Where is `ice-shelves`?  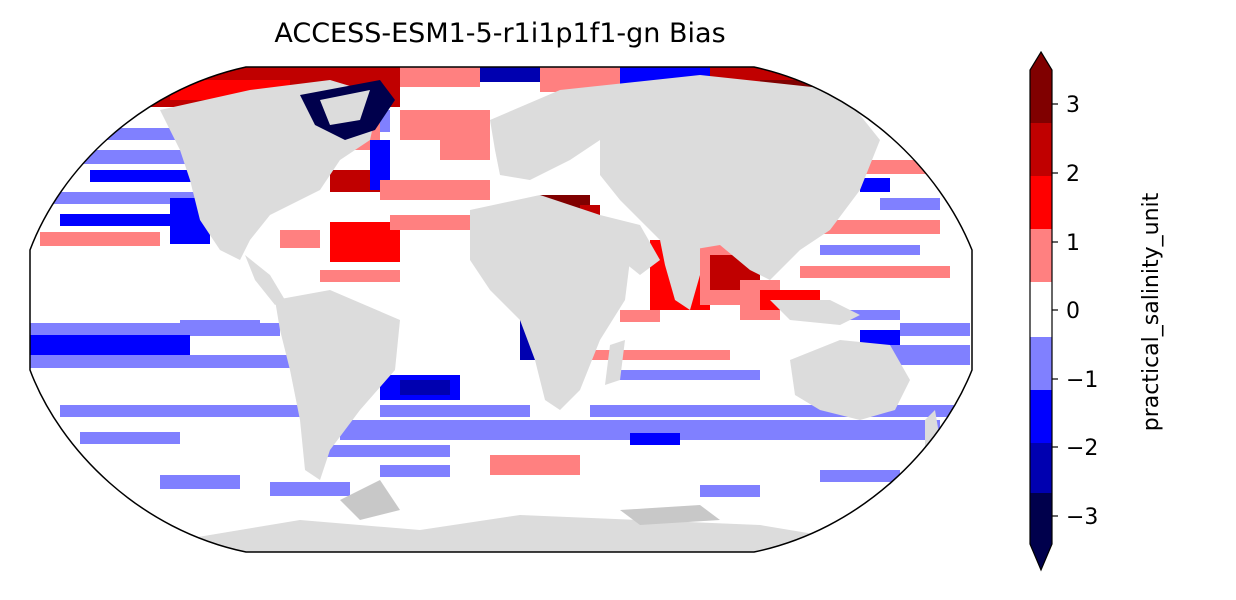
ice-shelves is located at coordinates (530, 502).